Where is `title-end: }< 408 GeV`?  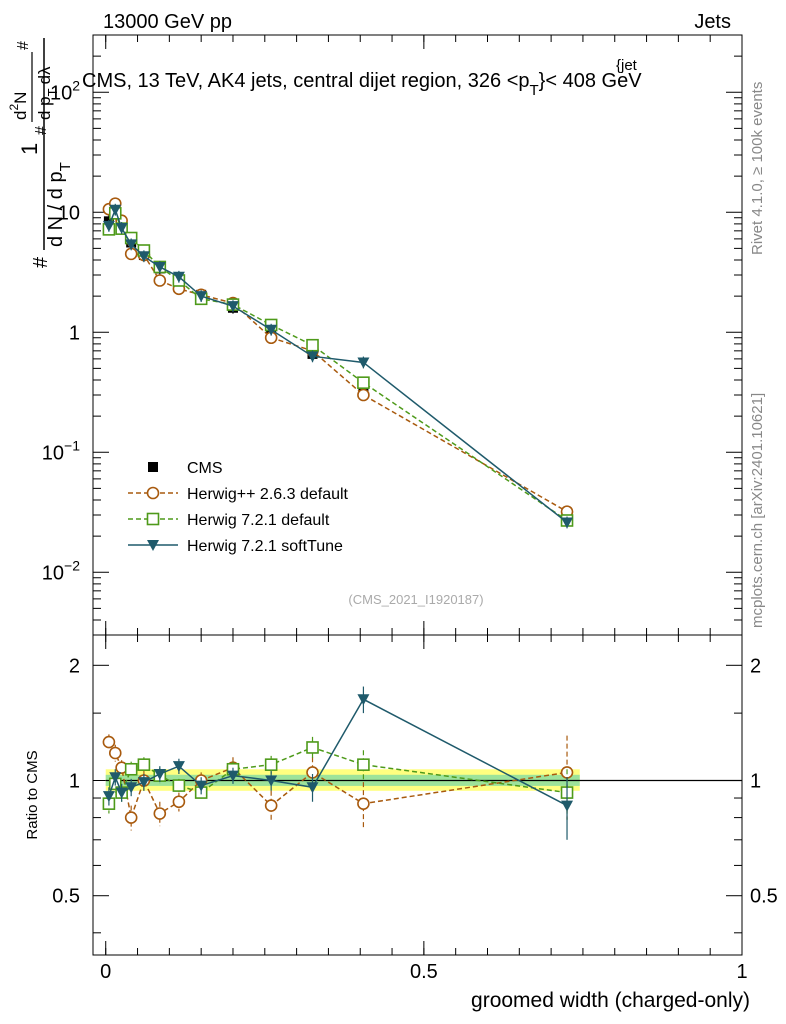
title-end: }< 408 GeV is located at coordinates (591, 81).